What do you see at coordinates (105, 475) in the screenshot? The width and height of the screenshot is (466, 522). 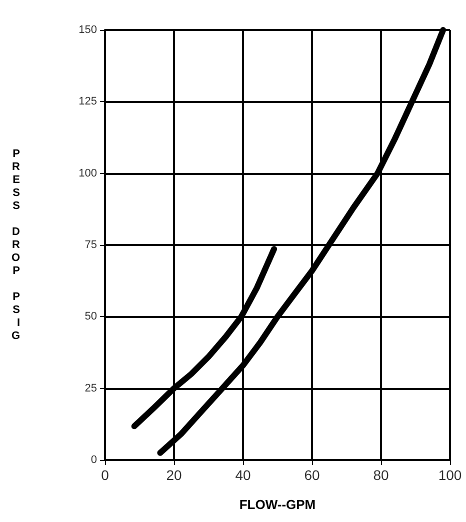 I see `x-tick-label: 0` at bounding box center [105, 475].